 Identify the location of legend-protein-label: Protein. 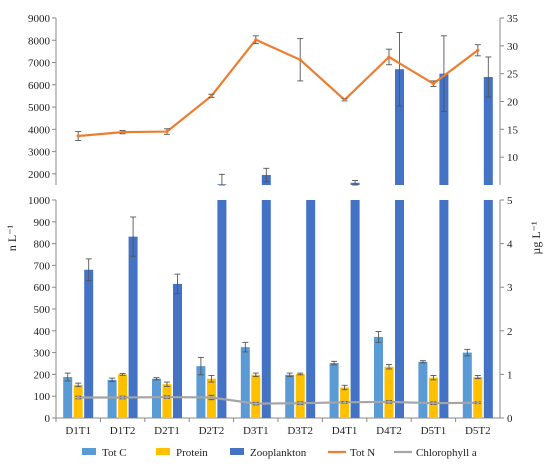
(192, 453).